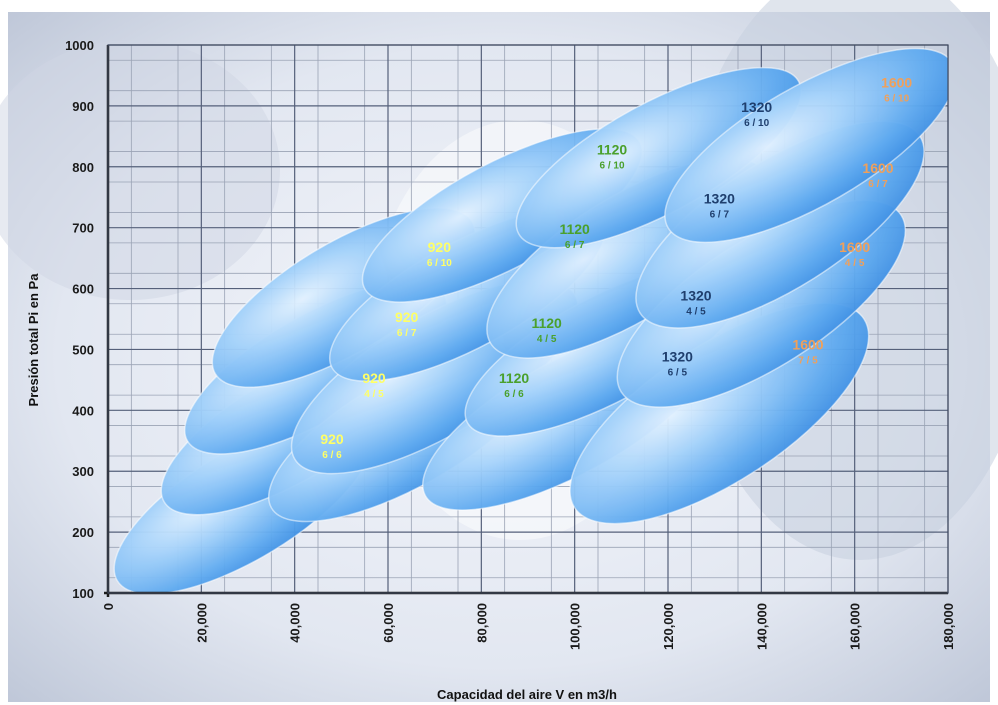 The height and width of the screenshot is (705, 998). I want to click on region-ratio-label: 7 / 5, so click(808, 360).